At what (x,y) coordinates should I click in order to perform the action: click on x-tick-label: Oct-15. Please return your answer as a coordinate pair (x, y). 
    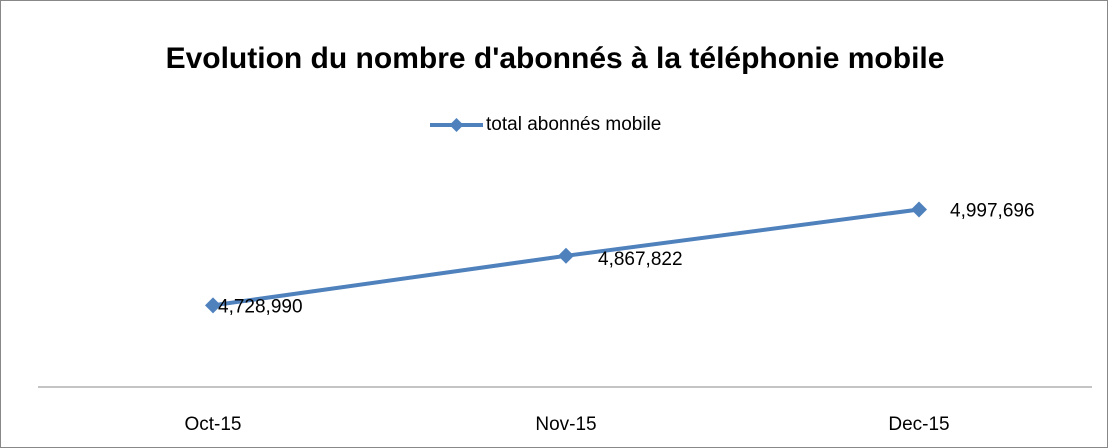
    Looking at the image, I should click on (212, 424).